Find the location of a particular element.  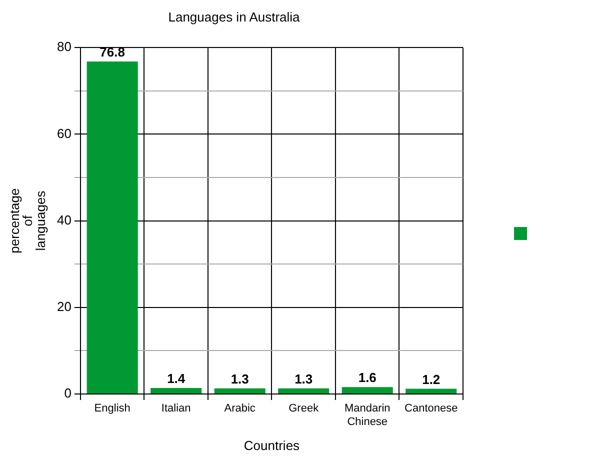

y-tick-label: 60 is located at coordinates (64, 133).